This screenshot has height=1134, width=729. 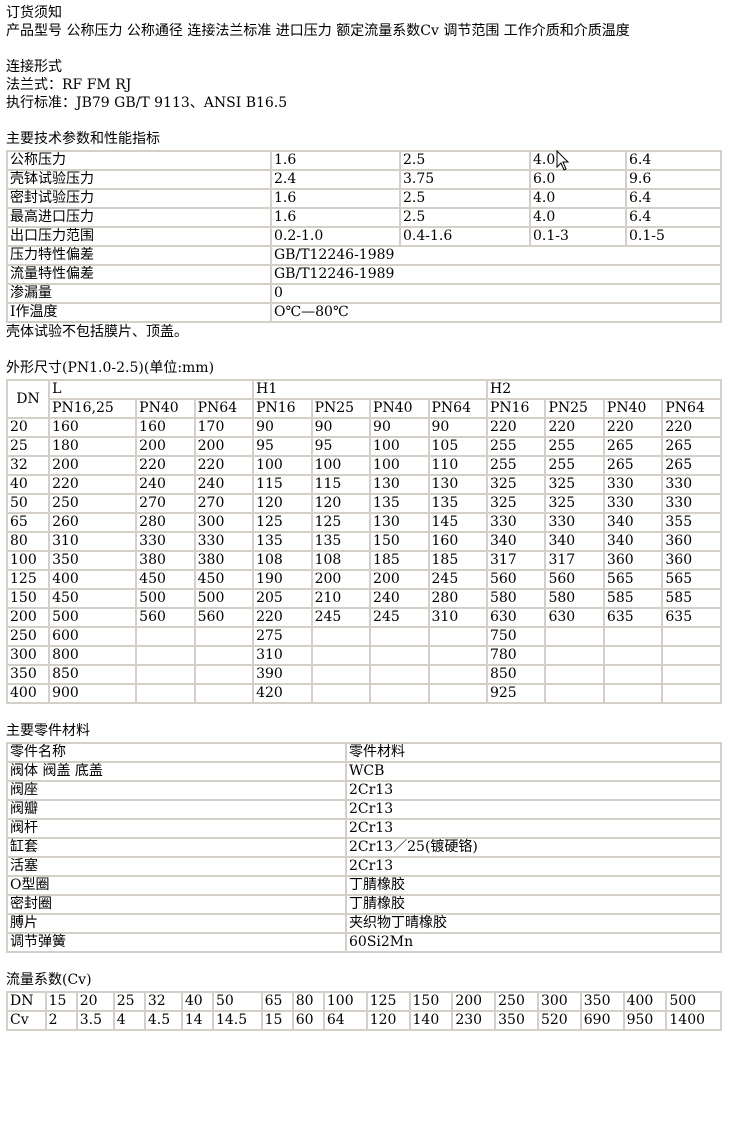 I want to click on value-cell: 780, so click(x=516, y=655).